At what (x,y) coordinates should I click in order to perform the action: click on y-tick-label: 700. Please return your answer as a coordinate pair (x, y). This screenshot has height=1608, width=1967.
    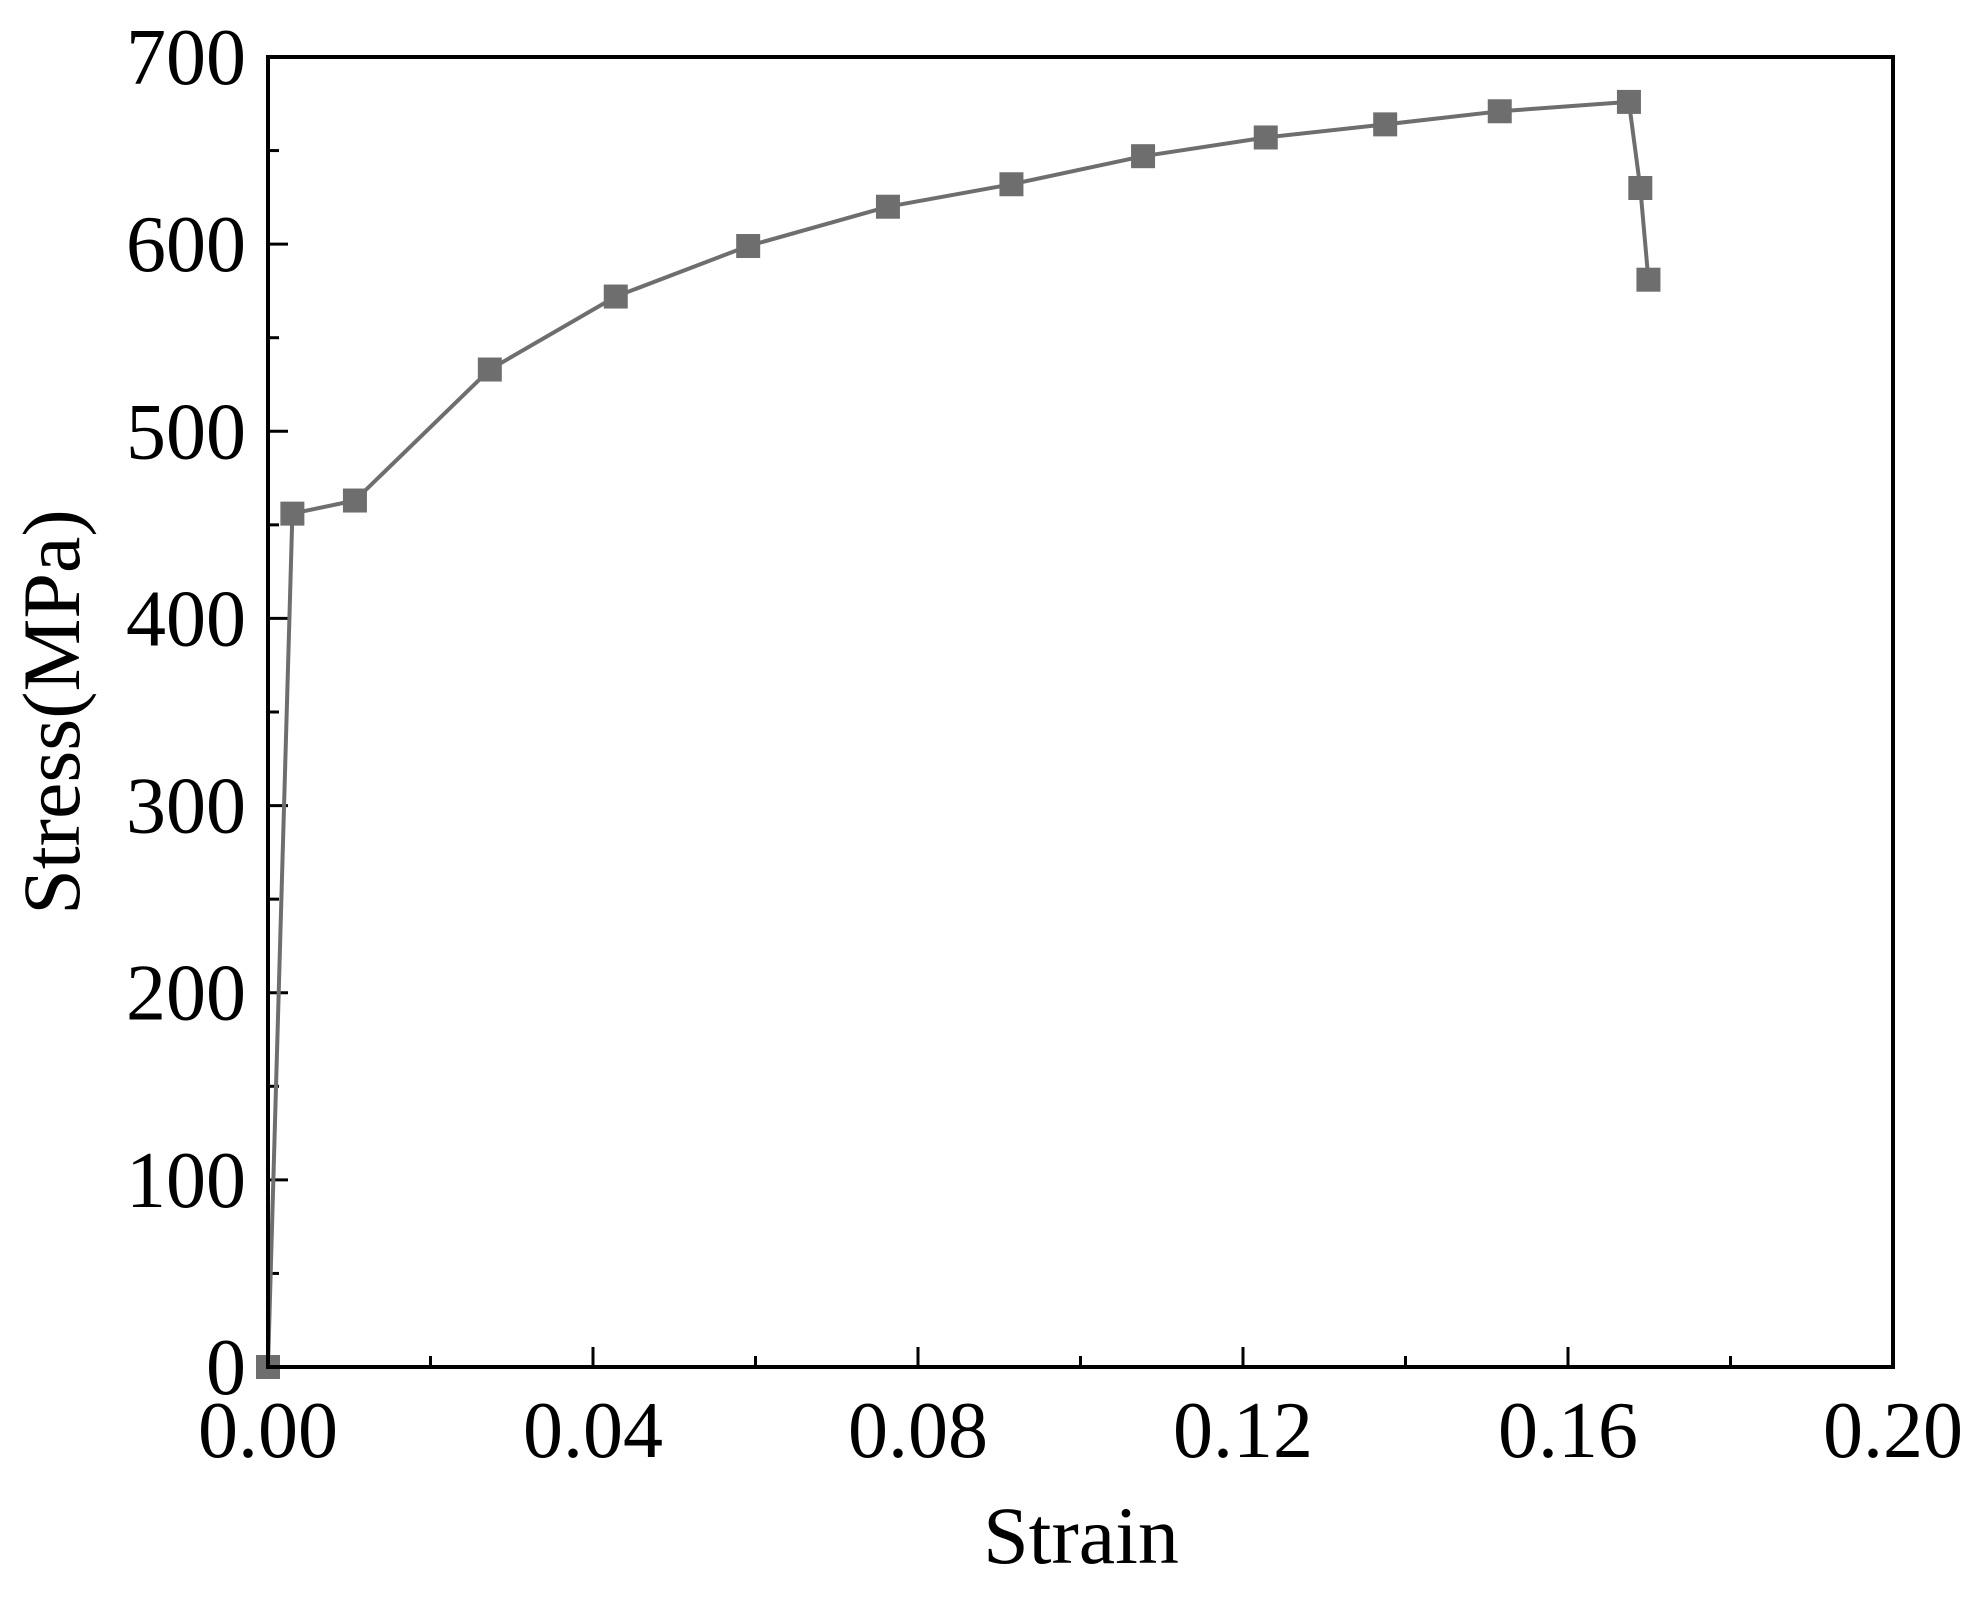
    Looking at the image, I should click on (186, 58).